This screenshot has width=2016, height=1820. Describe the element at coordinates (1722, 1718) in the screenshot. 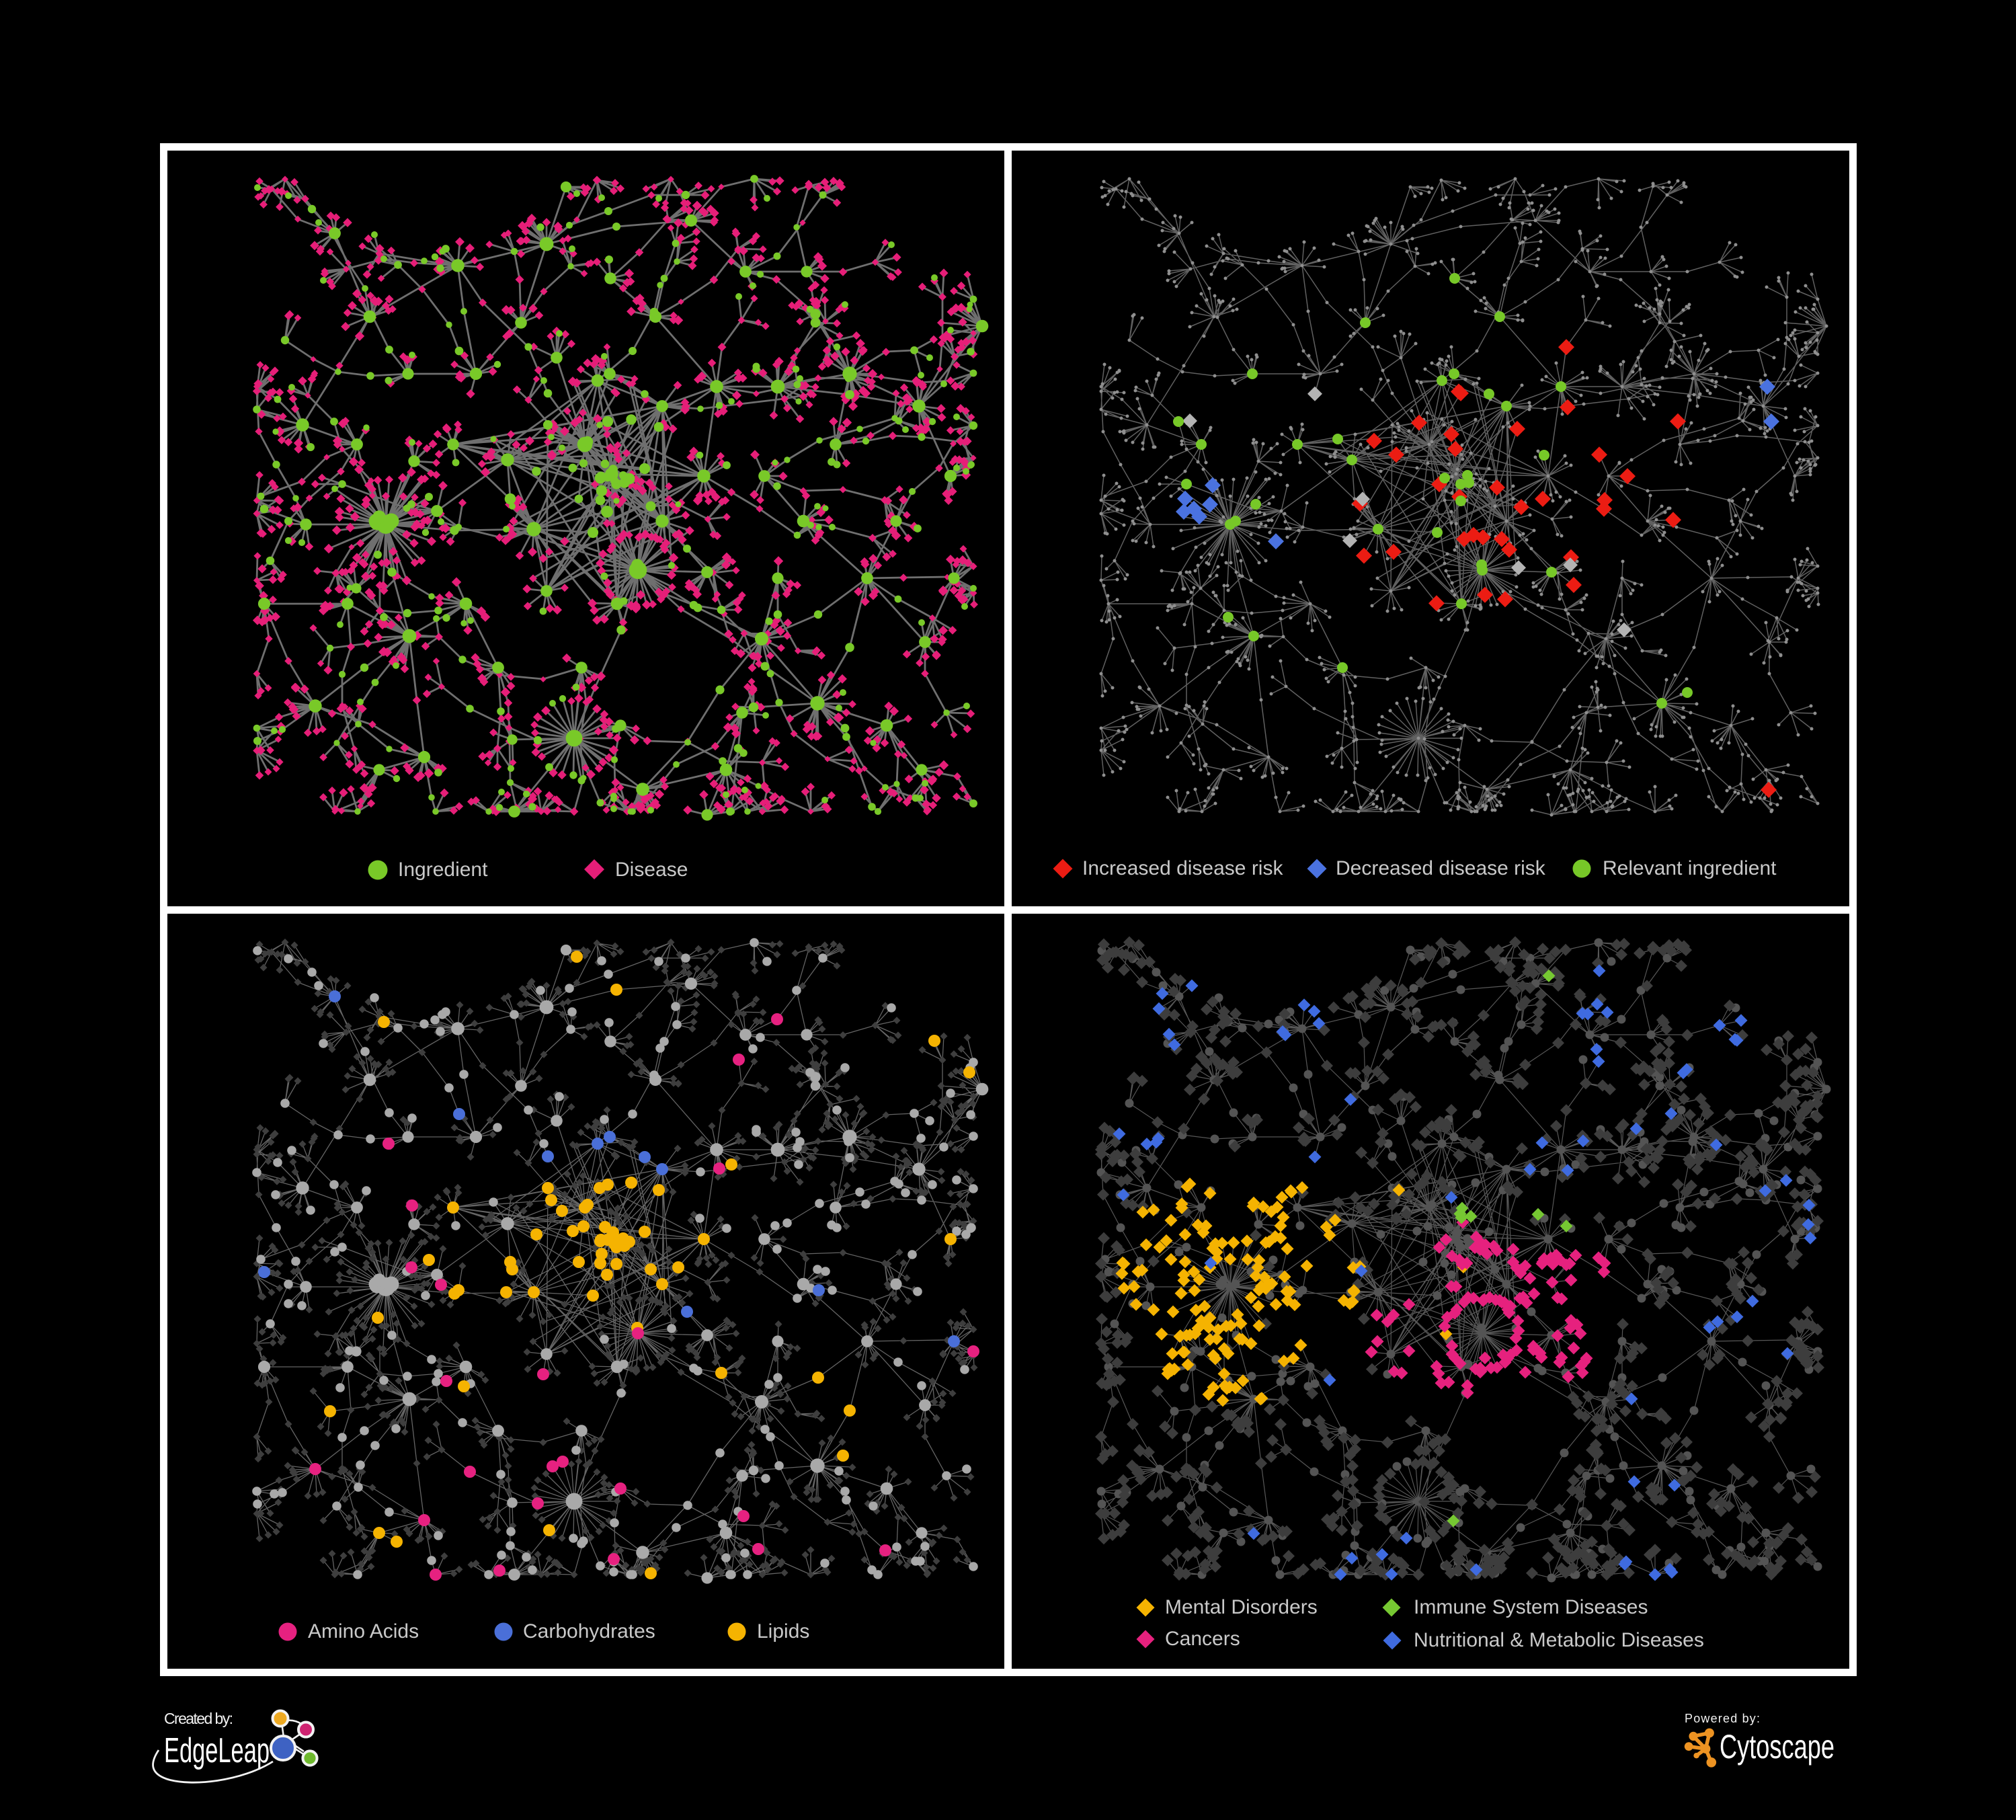

I see `svg-text: Powered by:` at that location.